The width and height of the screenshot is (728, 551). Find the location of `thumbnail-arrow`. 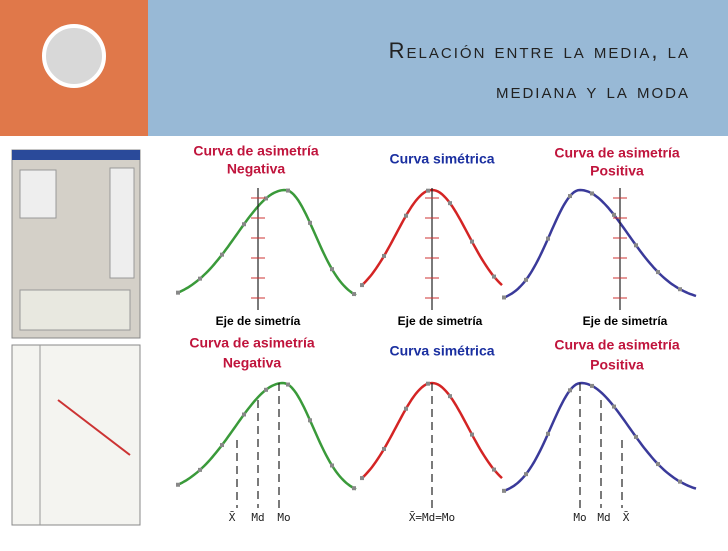

thumbnail-arrow is located at coordinates (94, 427).